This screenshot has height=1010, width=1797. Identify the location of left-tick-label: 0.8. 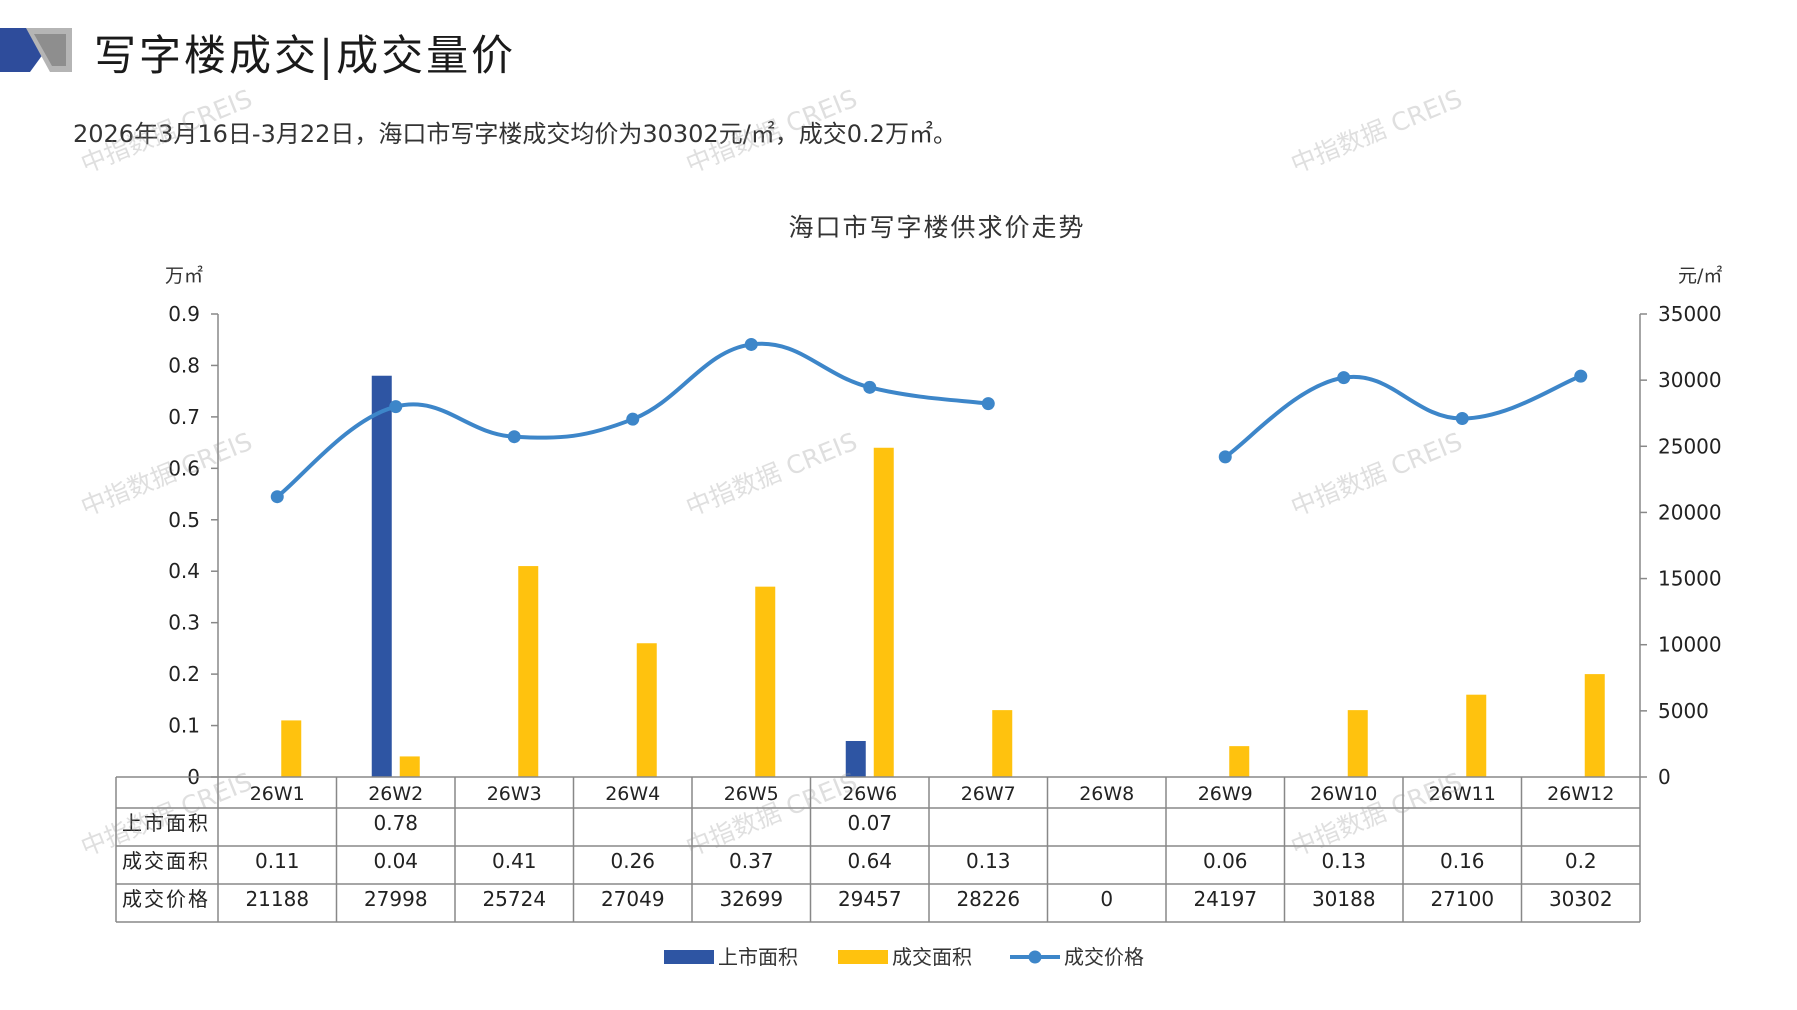
(184, 365).